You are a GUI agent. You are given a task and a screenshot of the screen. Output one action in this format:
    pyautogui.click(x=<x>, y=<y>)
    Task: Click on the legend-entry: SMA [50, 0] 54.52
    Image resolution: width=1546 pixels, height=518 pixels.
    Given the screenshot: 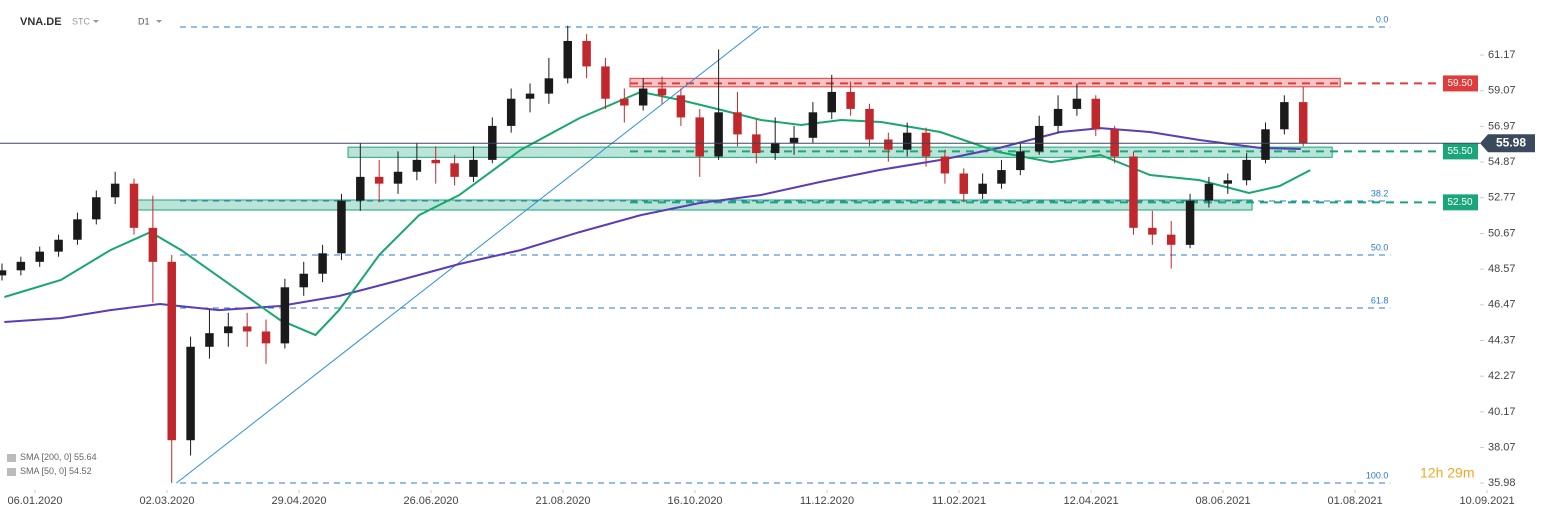 What is the action you would take?
    pyautogui.click(x=56, y=471)
    